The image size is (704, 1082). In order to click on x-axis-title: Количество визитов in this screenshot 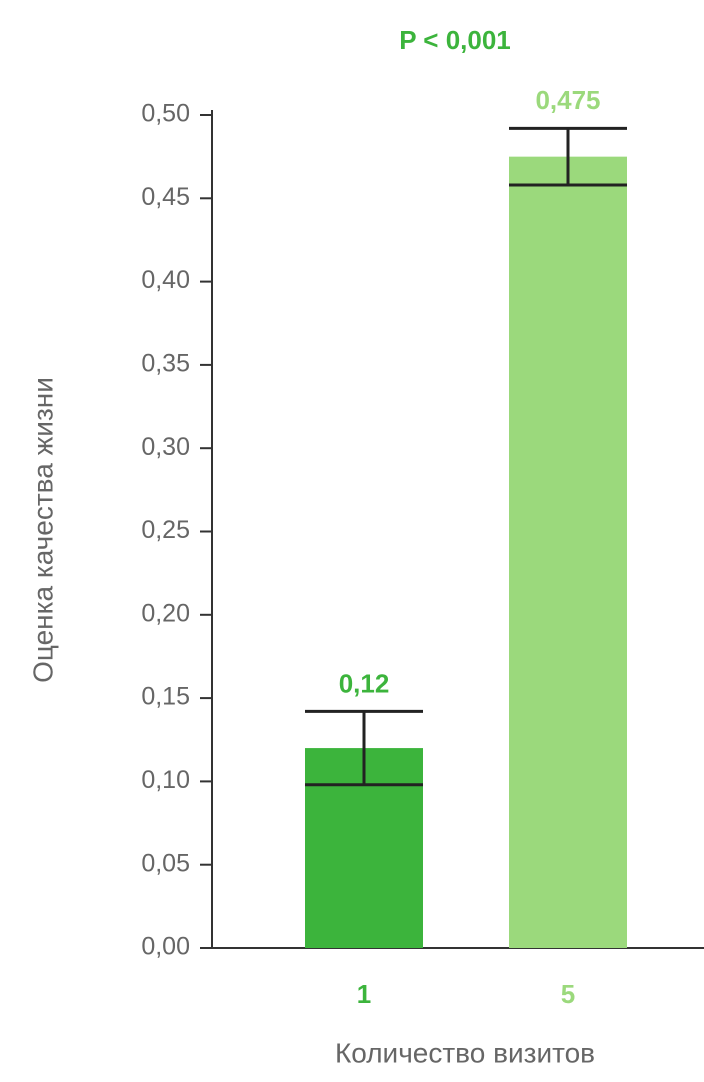, I will do `click(465, 1052)`.